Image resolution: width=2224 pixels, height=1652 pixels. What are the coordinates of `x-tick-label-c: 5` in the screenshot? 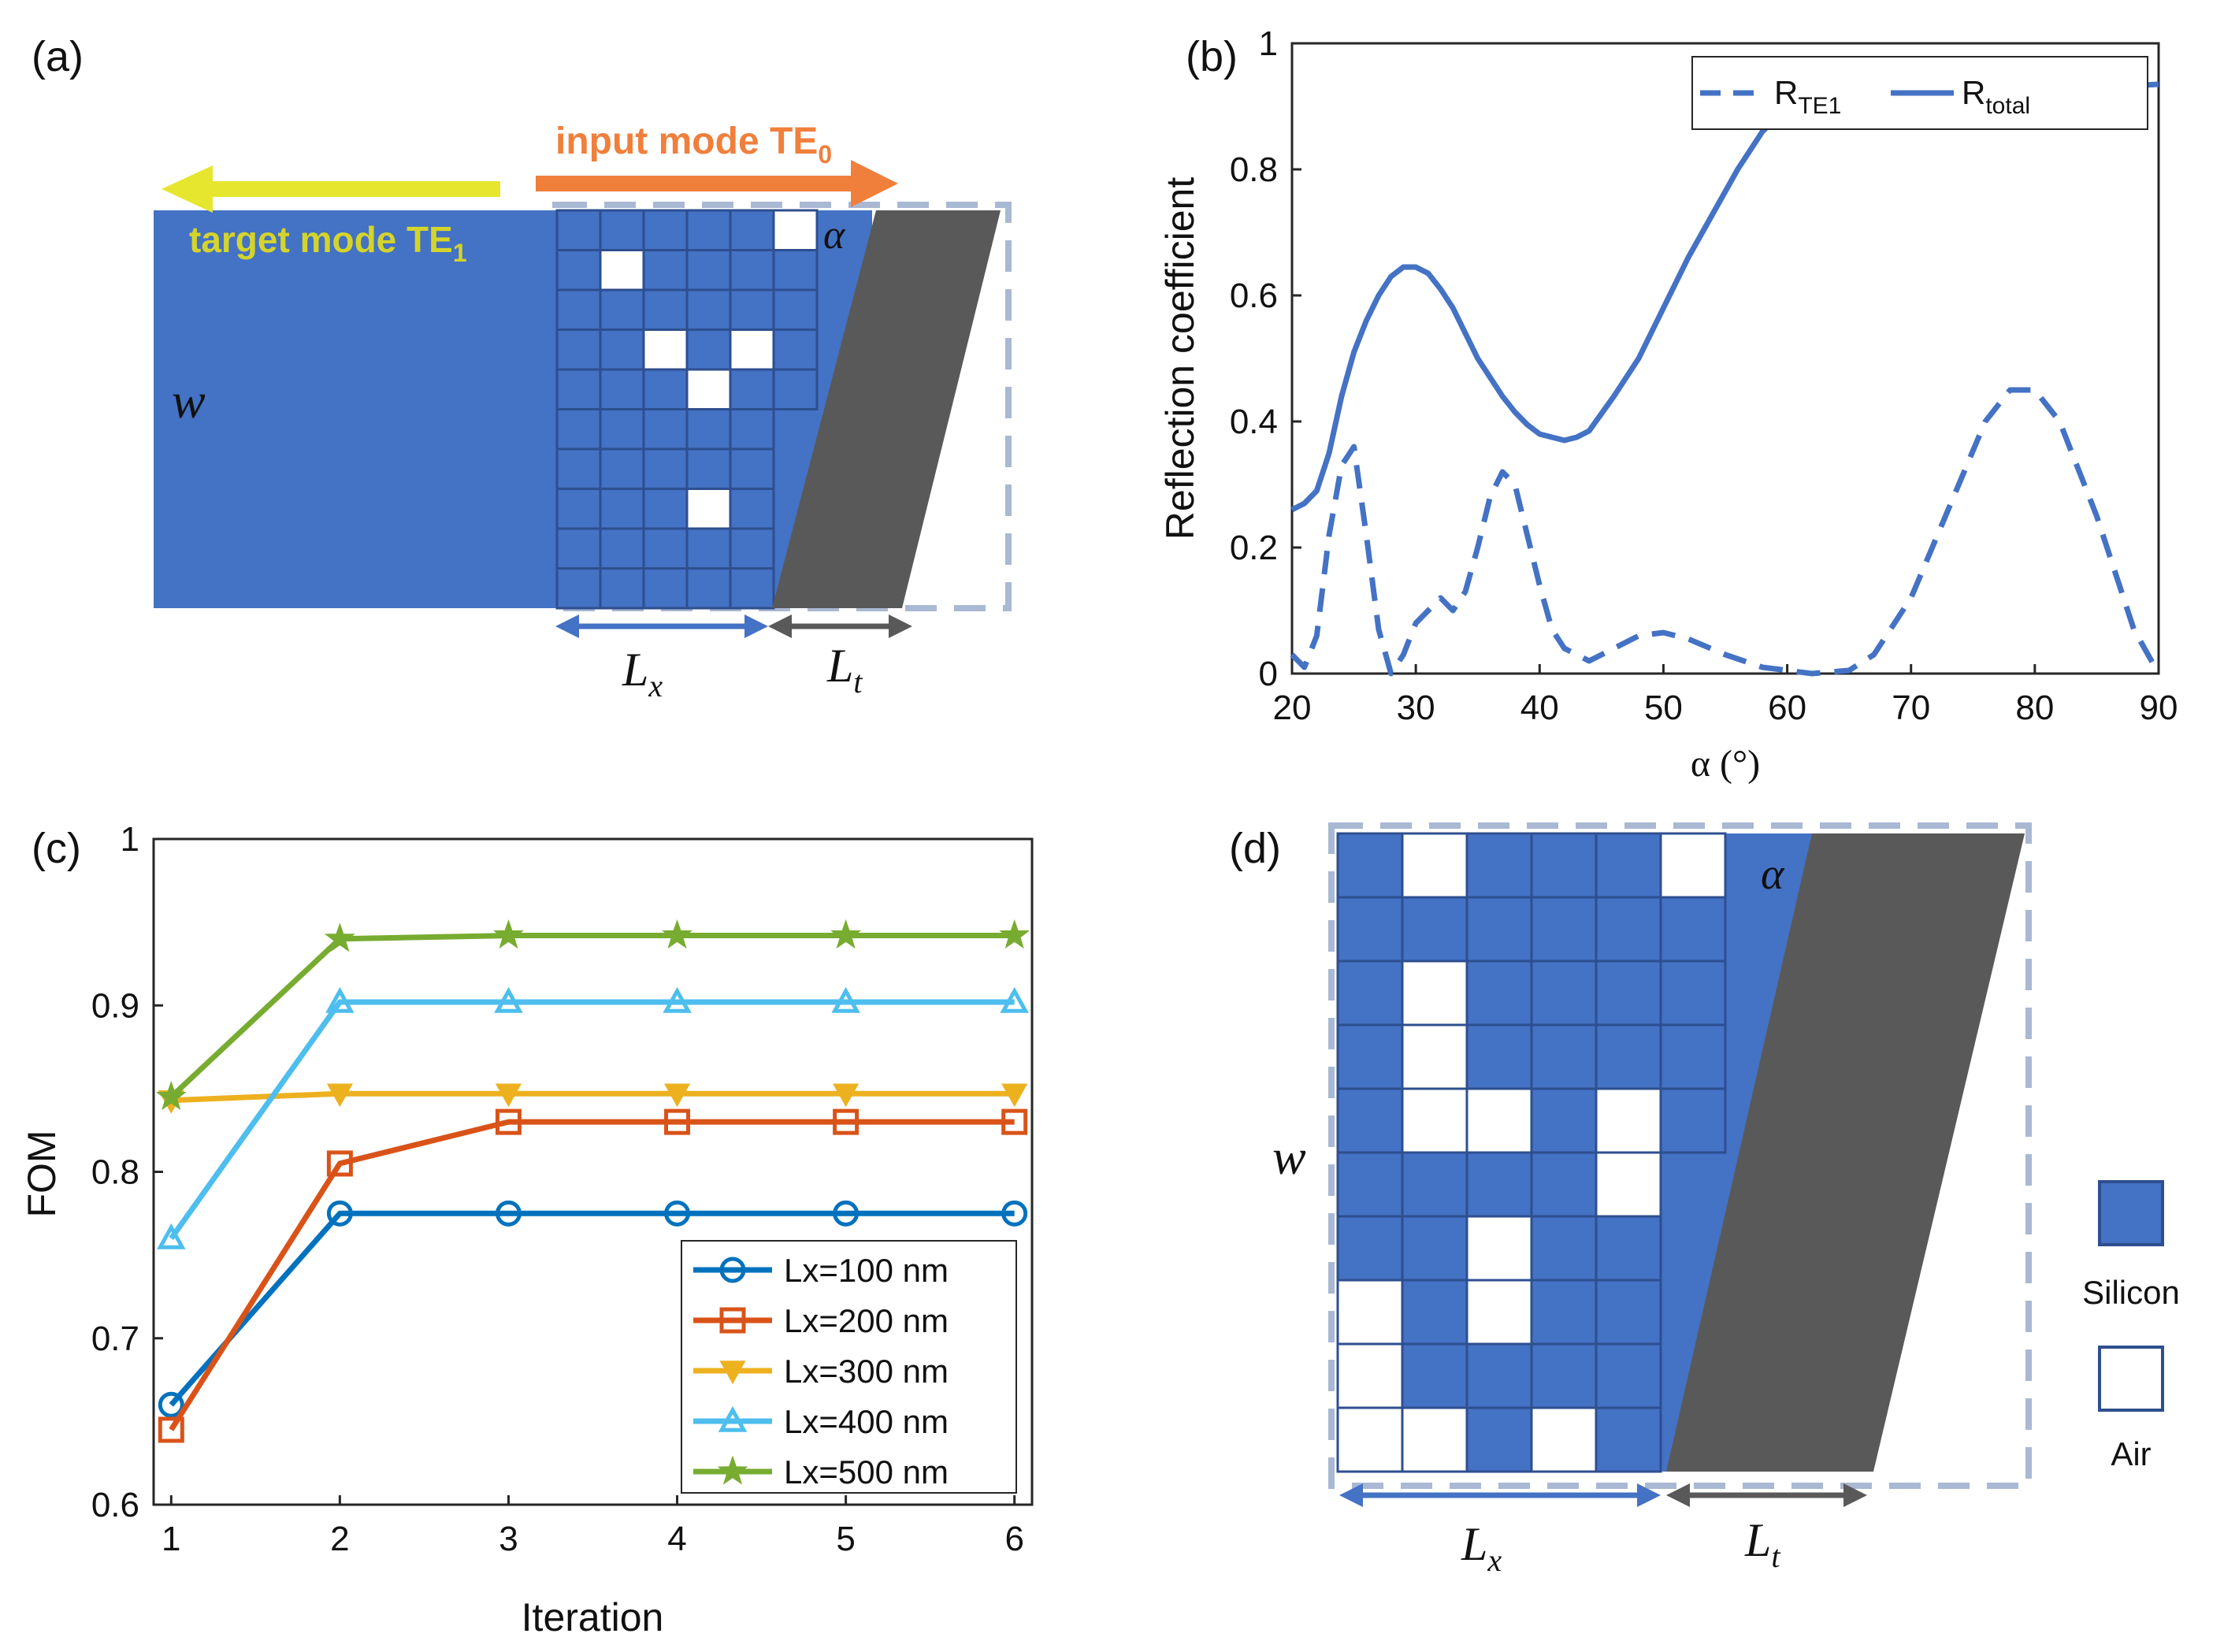 It's located at (845, 1539).